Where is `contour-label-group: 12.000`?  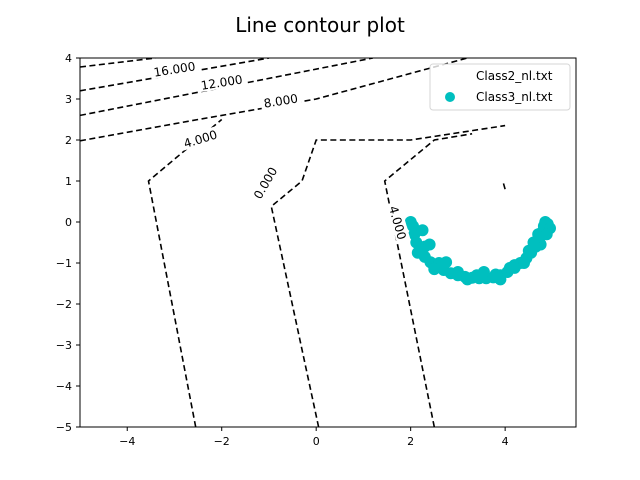 contour-label-group: 12.000 is located at coordinates (221, 82).